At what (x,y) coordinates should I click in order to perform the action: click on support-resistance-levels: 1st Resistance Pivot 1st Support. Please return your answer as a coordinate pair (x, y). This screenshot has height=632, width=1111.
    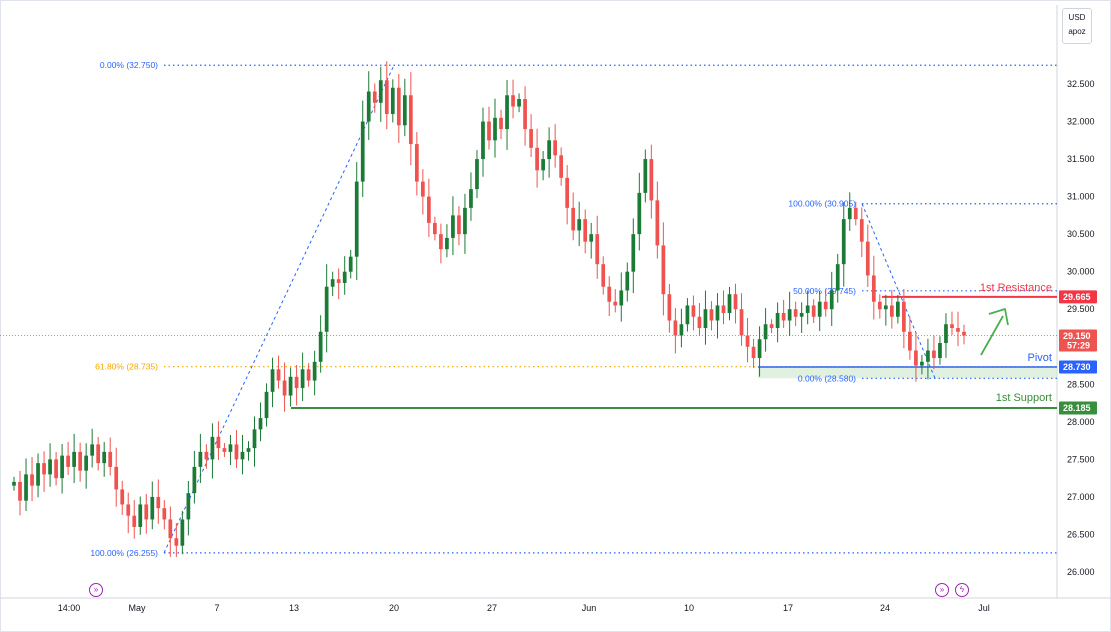
    Looking at the image, I should click on (674, 345).